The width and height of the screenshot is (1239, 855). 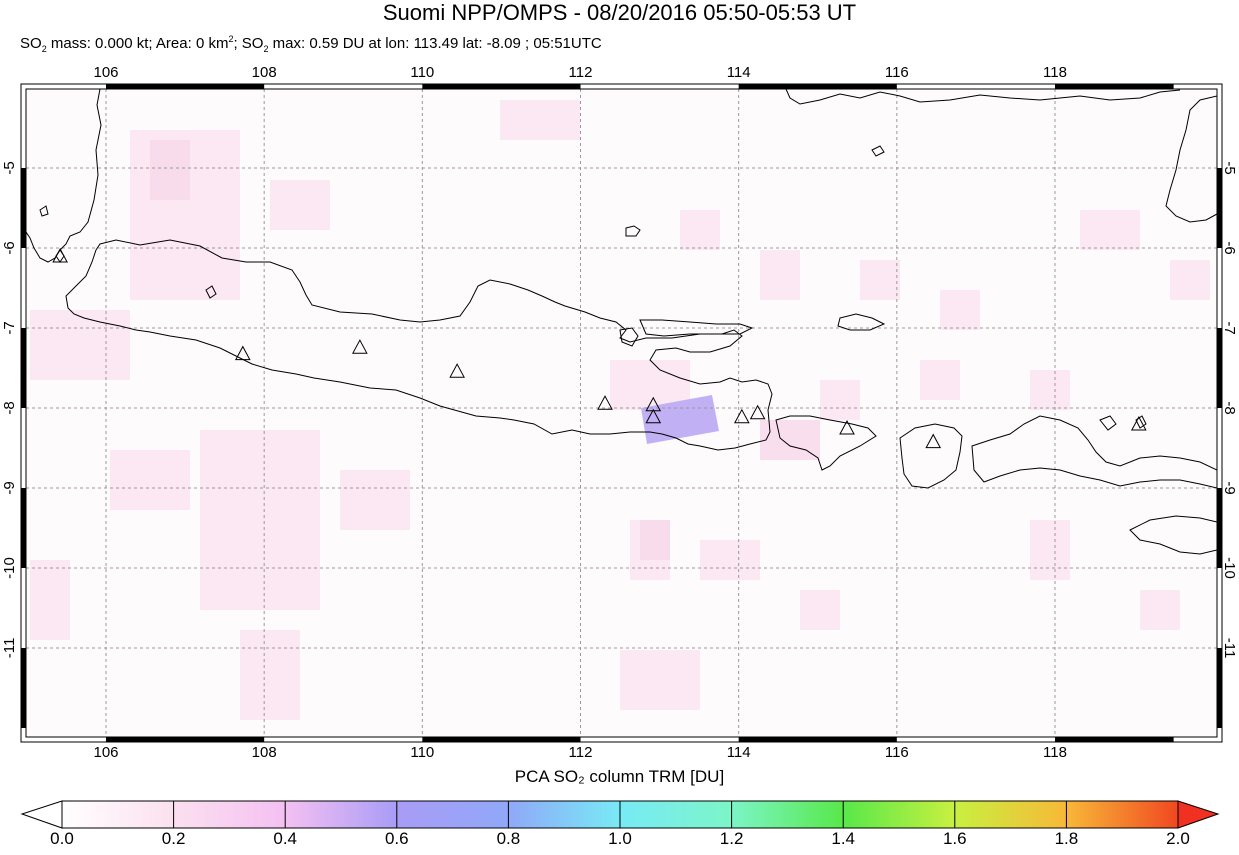 I want to click on lat-label-right: -7, so click(x=1229, y=327).